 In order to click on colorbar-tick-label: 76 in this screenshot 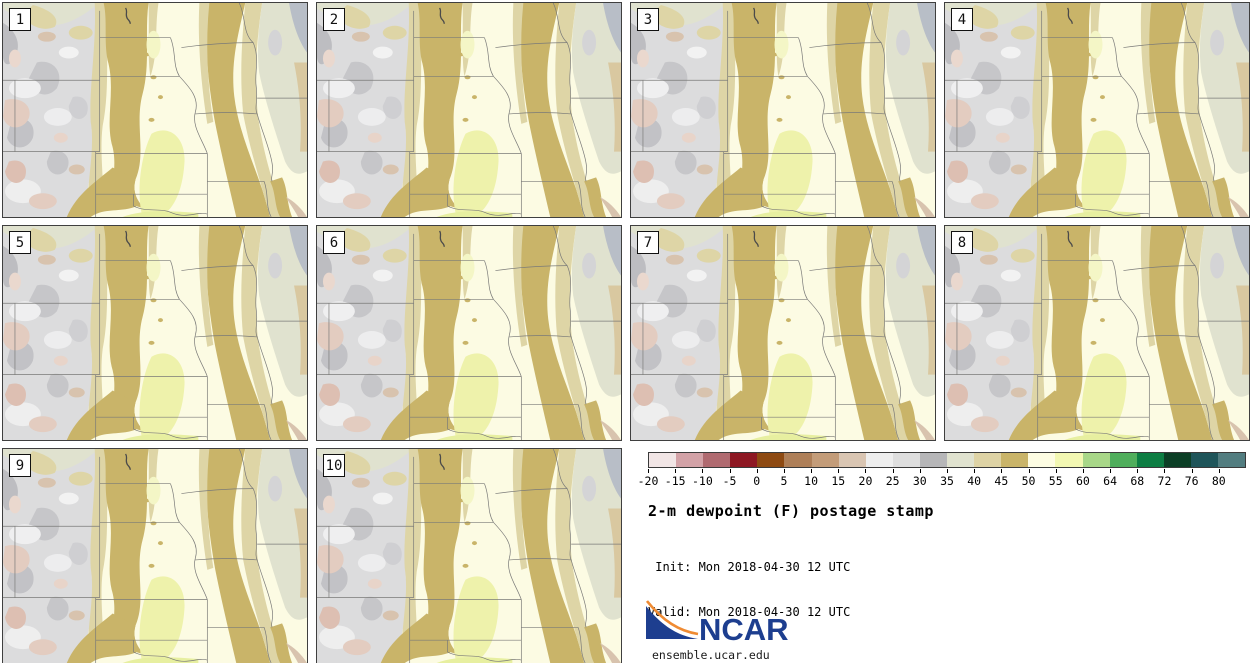, I will do `click(1191, 481)`.